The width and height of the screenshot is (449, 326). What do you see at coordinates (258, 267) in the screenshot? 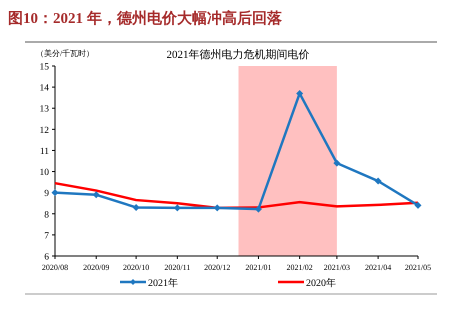
I see `x-tick-label: 2021/01` at bounding box center [258, 267].